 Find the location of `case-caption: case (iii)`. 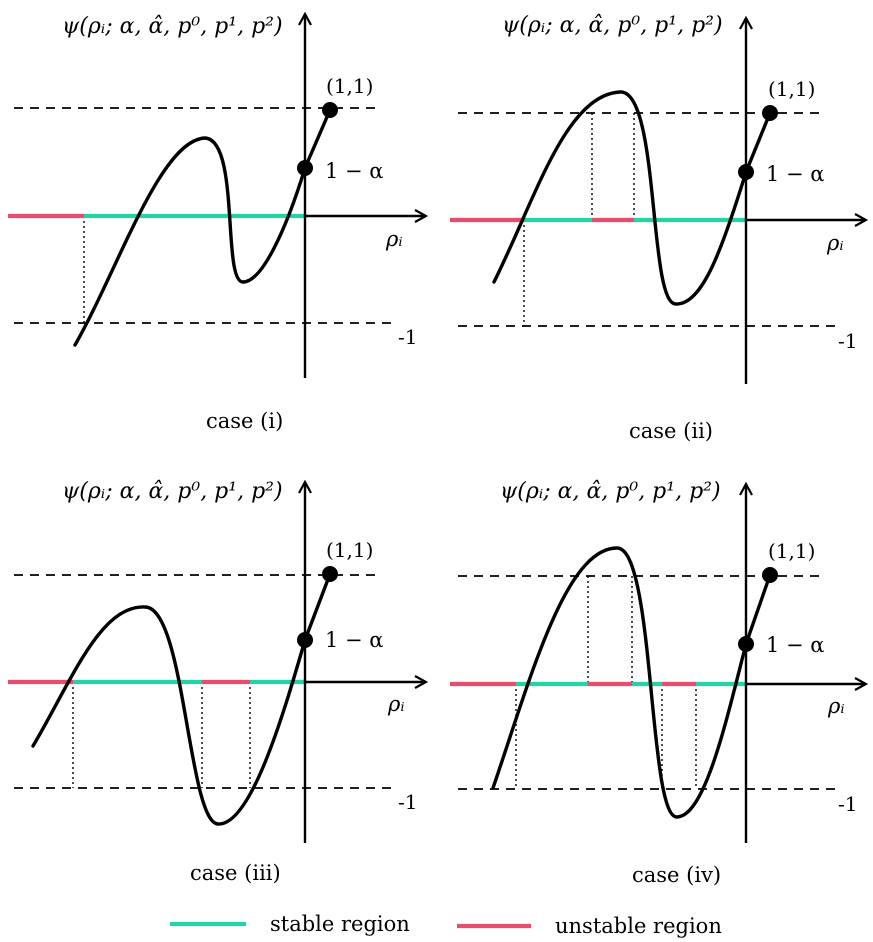

case-caption: case (iii) is located at coordinates (235, 873).